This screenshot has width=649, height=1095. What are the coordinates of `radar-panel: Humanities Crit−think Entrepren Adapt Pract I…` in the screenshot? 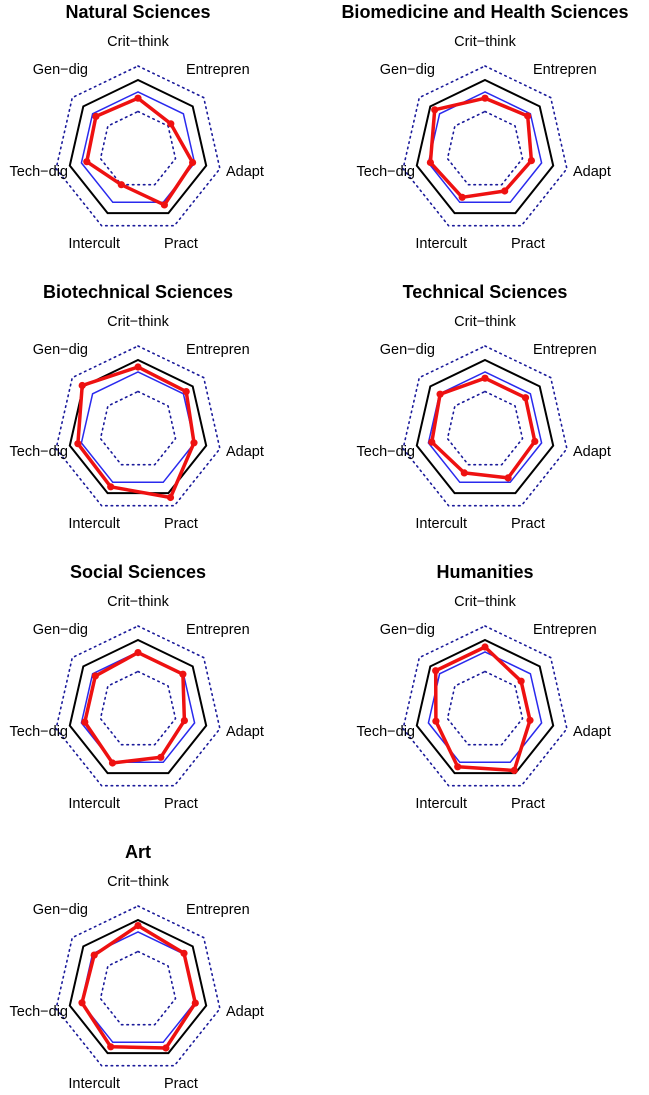 It's located at (484, 687).